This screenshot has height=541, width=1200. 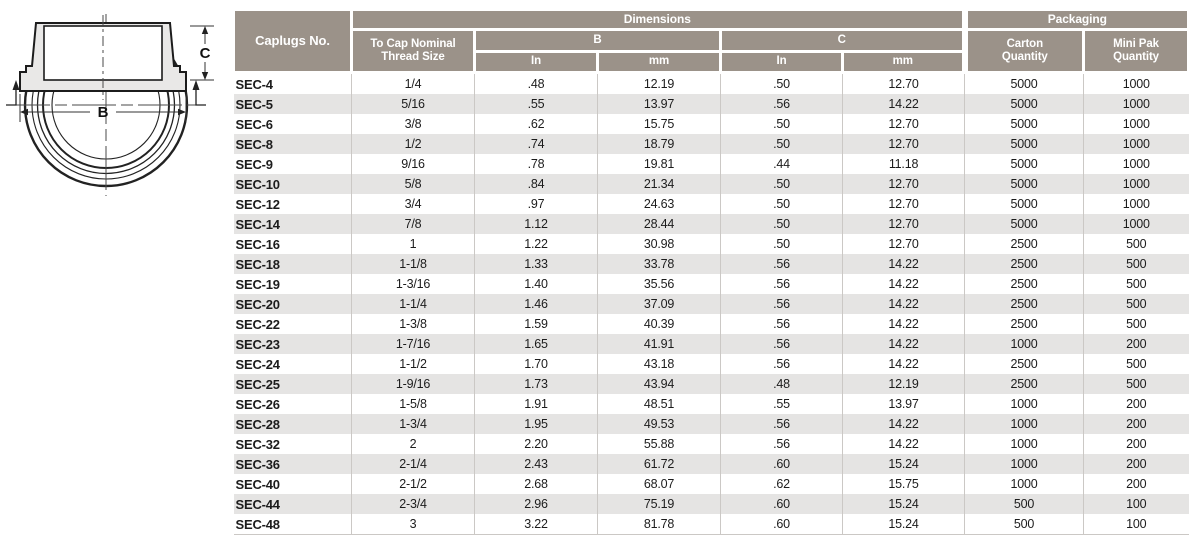 What do you see at coordinates (659, 464) in the screenshot?
I see `cell-b-mm: 61.72` at bounding box center [659, 464].